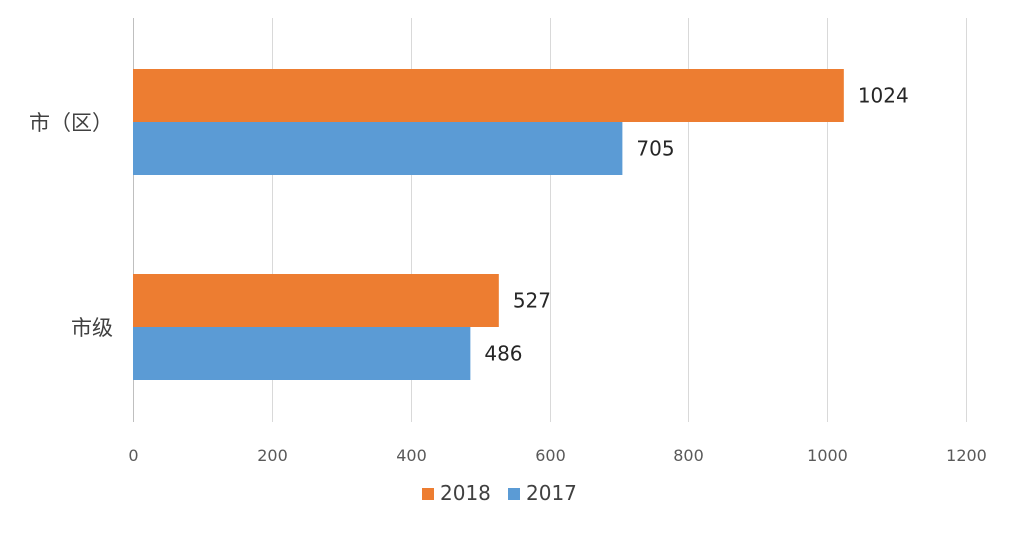 This screenshot has height=533, width=1015. What do you see at coordinates (688, 455) in the screenshot?
I see `x-tick-label: 800` at bounding box center [688, 455].